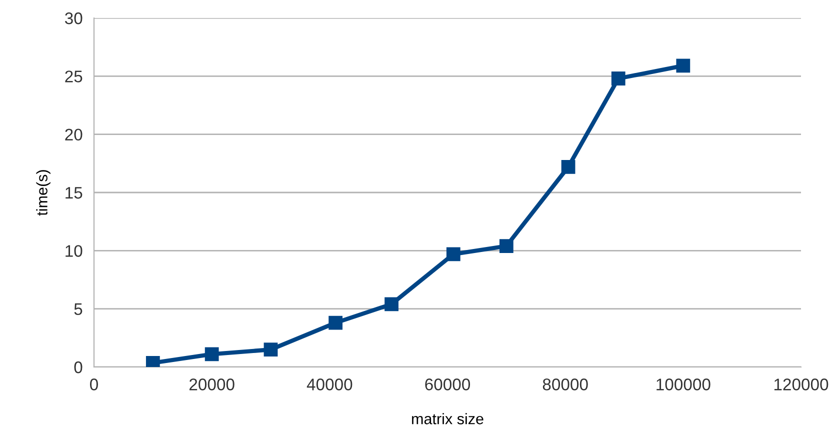  What do you see at coordinates (565, 384) in the screenshot?
I see `x-tick-label: 80000` at bounding box center [565, 384].